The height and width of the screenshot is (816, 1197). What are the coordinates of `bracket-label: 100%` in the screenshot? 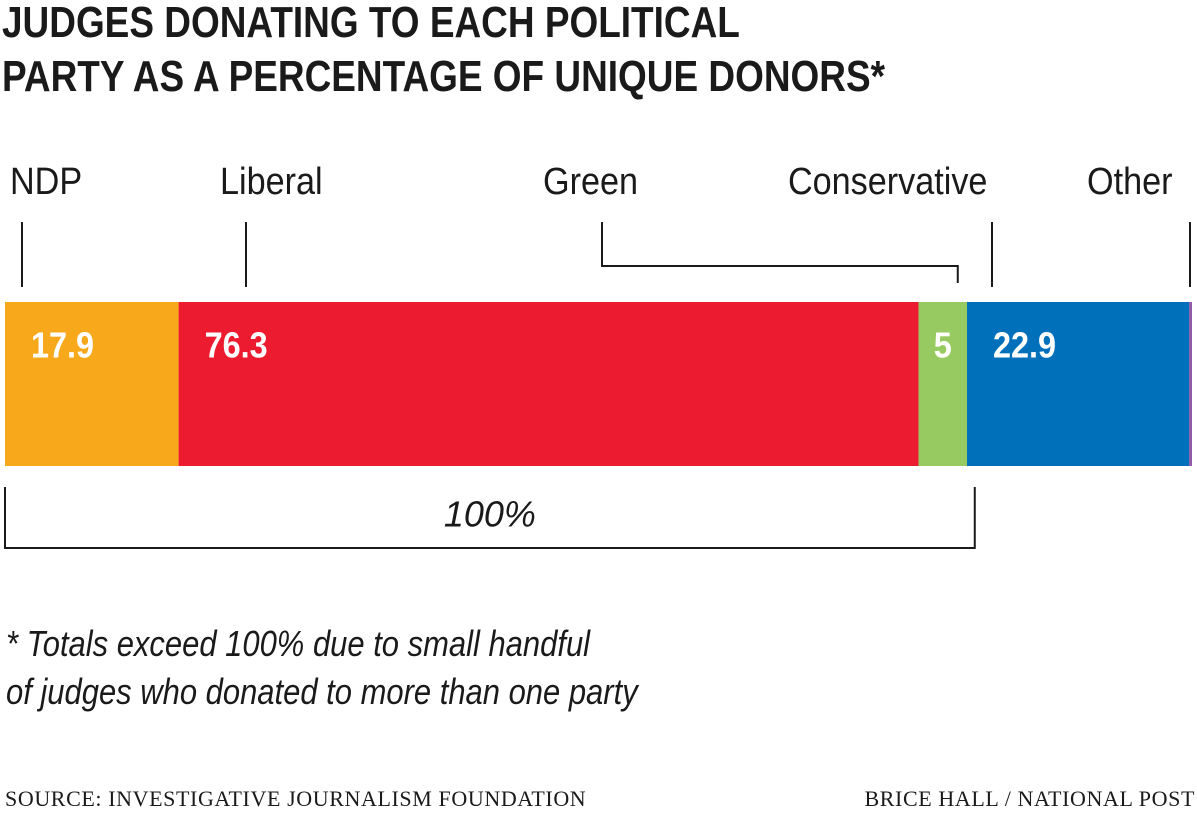 It's located at (490, 514).